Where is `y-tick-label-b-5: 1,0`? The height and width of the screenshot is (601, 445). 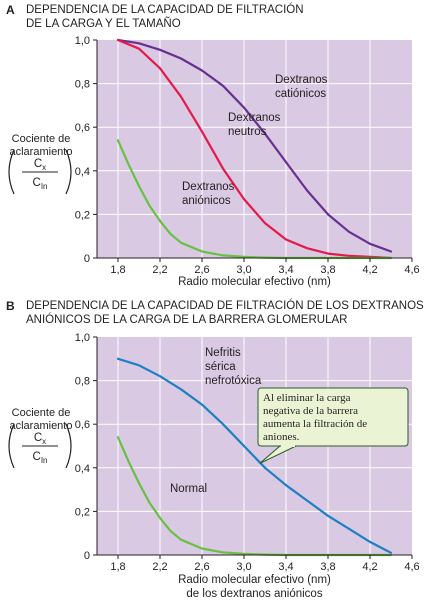 y-tick-label-b-5: 1,0 is located at coordinates (82, 338).